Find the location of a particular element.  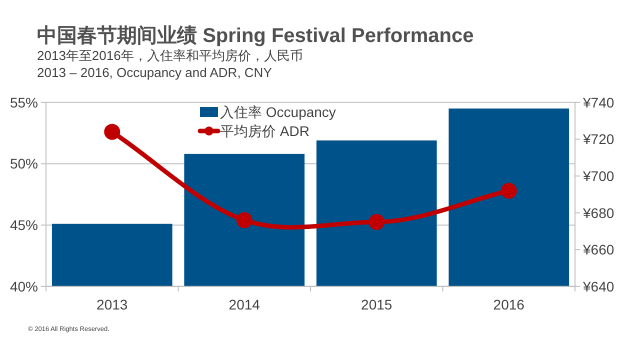

text: 2013 – 2016, Occupancy and ADR, CNY is located at coordinates (154, 72).